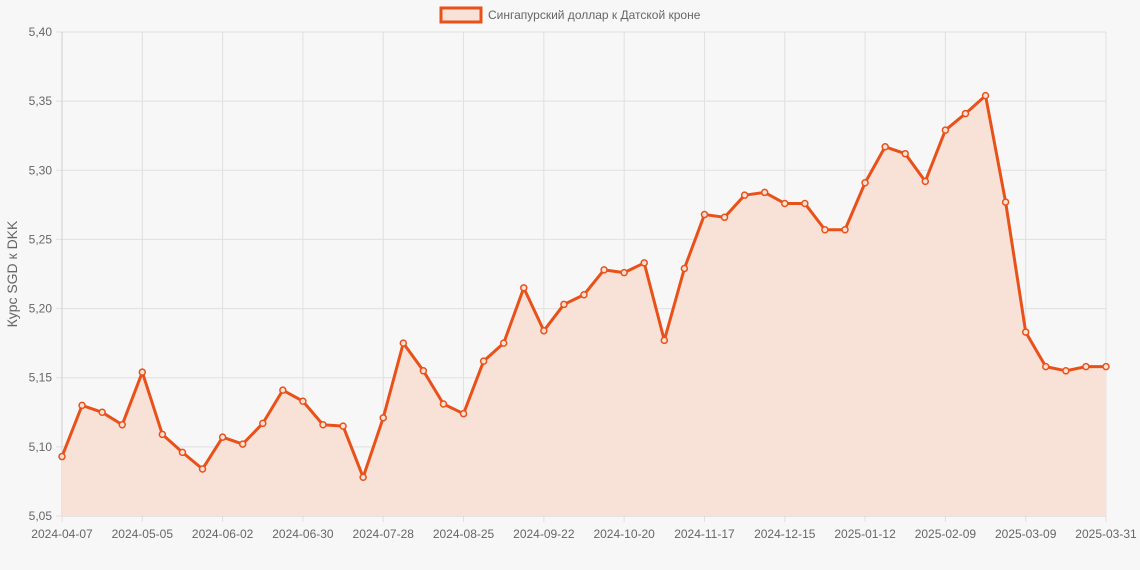  What do you see at coordinates (41, 309) in the screenshot?
I see `y-tick-label: 5,20` at bounding box center [41, 309].